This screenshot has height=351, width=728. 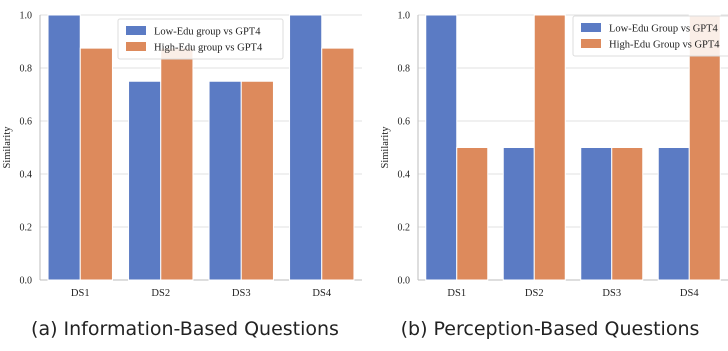 I want to click on caption-information-based: (a) Information-Based Questions, so click(x=185, y=329).